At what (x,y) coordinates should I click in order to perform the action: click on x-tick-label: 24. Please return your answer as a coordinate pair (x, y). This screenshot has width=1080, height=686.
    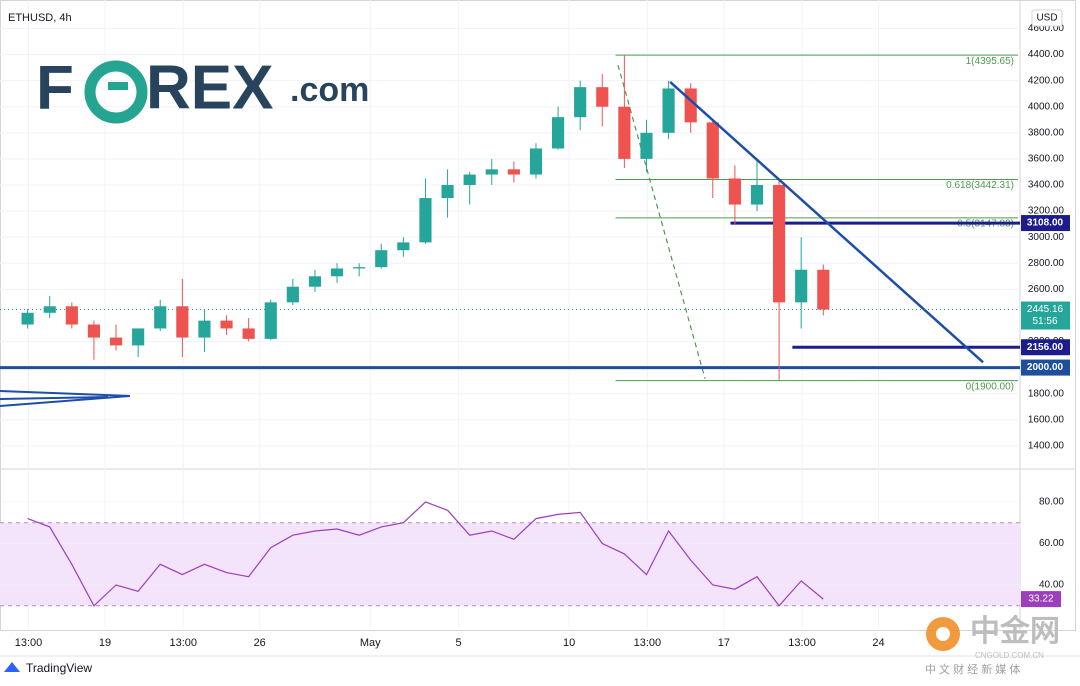
    Looking at the image, I should click on (878, 643).